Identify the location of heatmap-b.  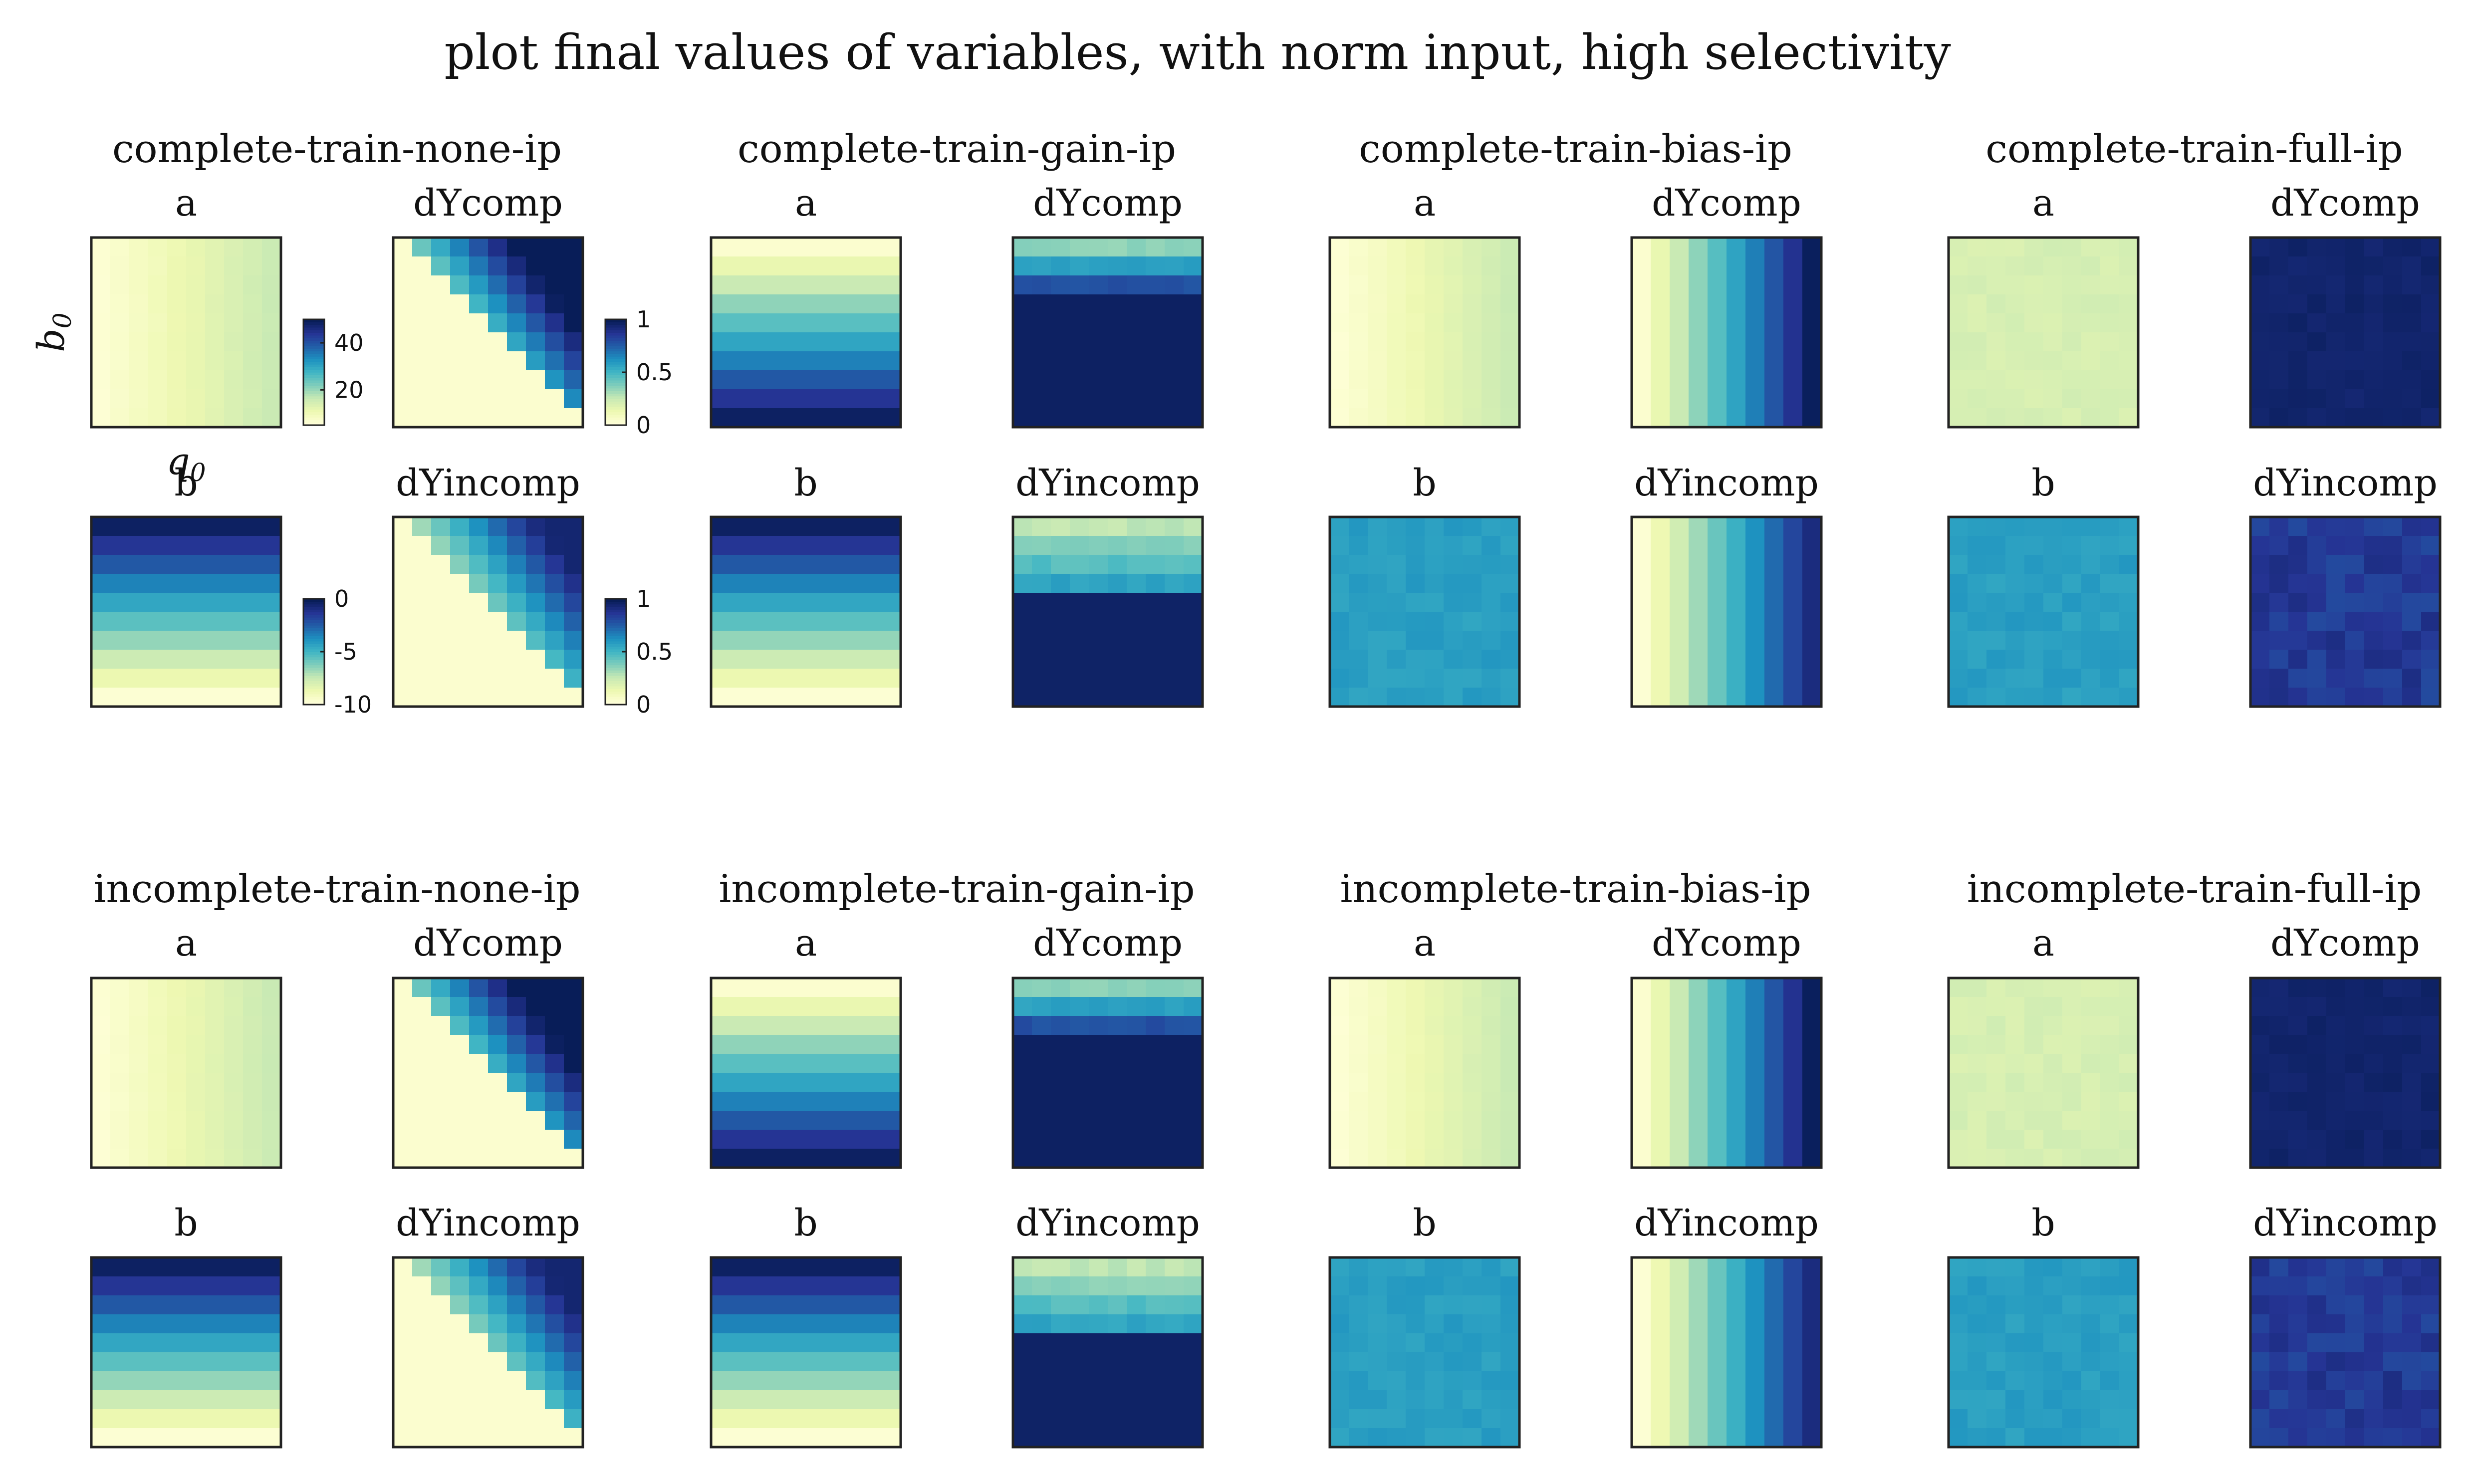
(186, 1352).